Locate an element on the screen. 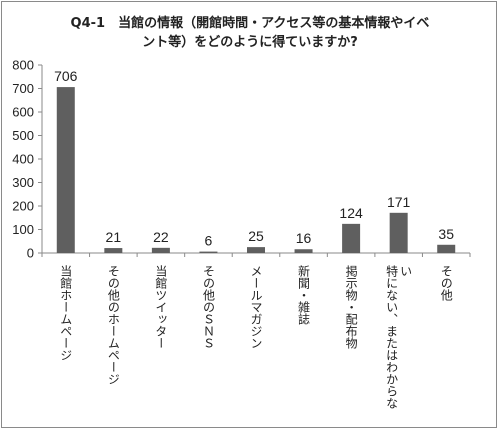 The width and height of the screenshot is (500, 431). y-tick-label: 300 is located at coordinates (23, 182).